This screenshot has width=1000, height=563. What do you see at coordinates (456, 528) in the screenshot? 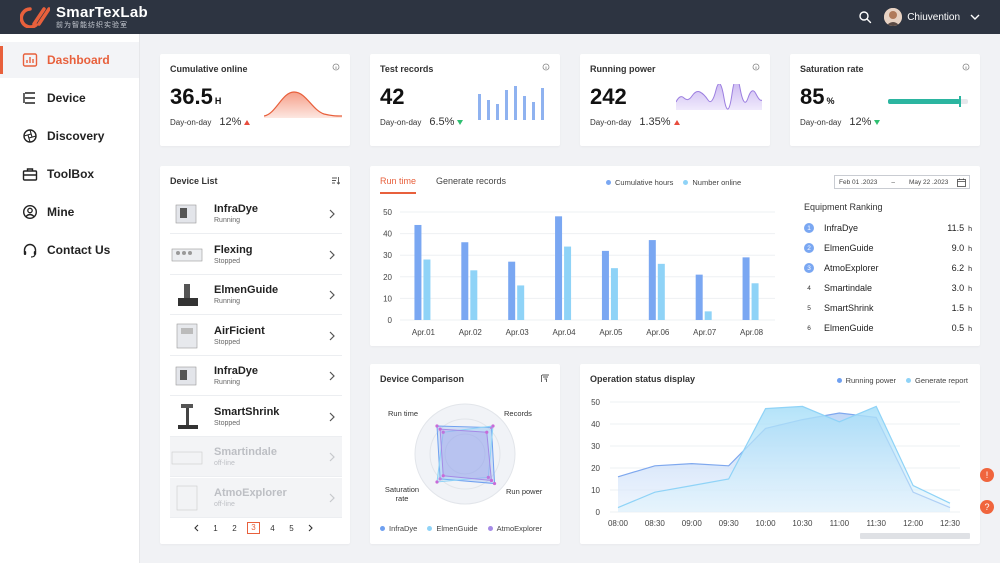
I see `radar-legend: InfraDye ElmenGuide AtmoExplorer` at bounding box center [456, 528].